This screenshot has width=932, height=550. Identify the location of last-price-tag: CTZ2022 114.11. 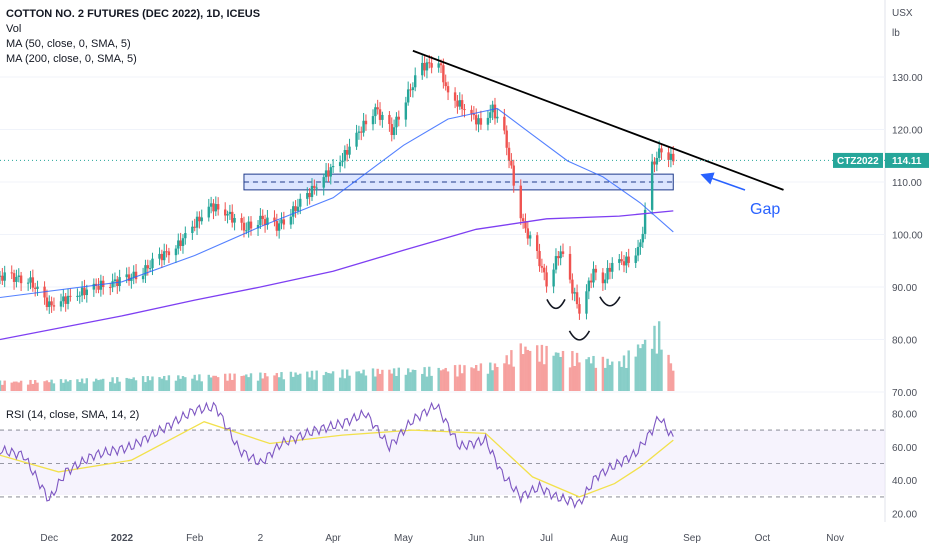
(881, 160).